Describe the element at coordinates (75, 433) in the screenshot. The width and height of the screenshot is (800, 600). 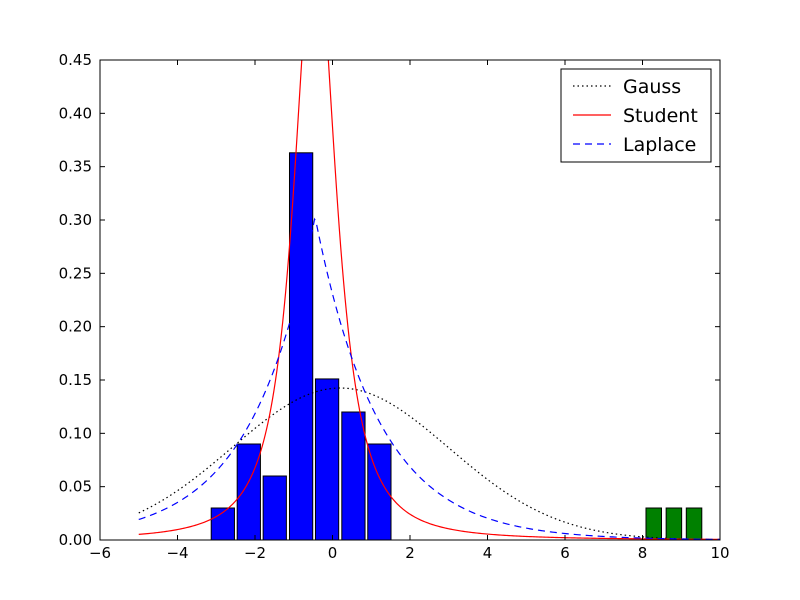
I see `y-tick-label: 0.10` at that location.